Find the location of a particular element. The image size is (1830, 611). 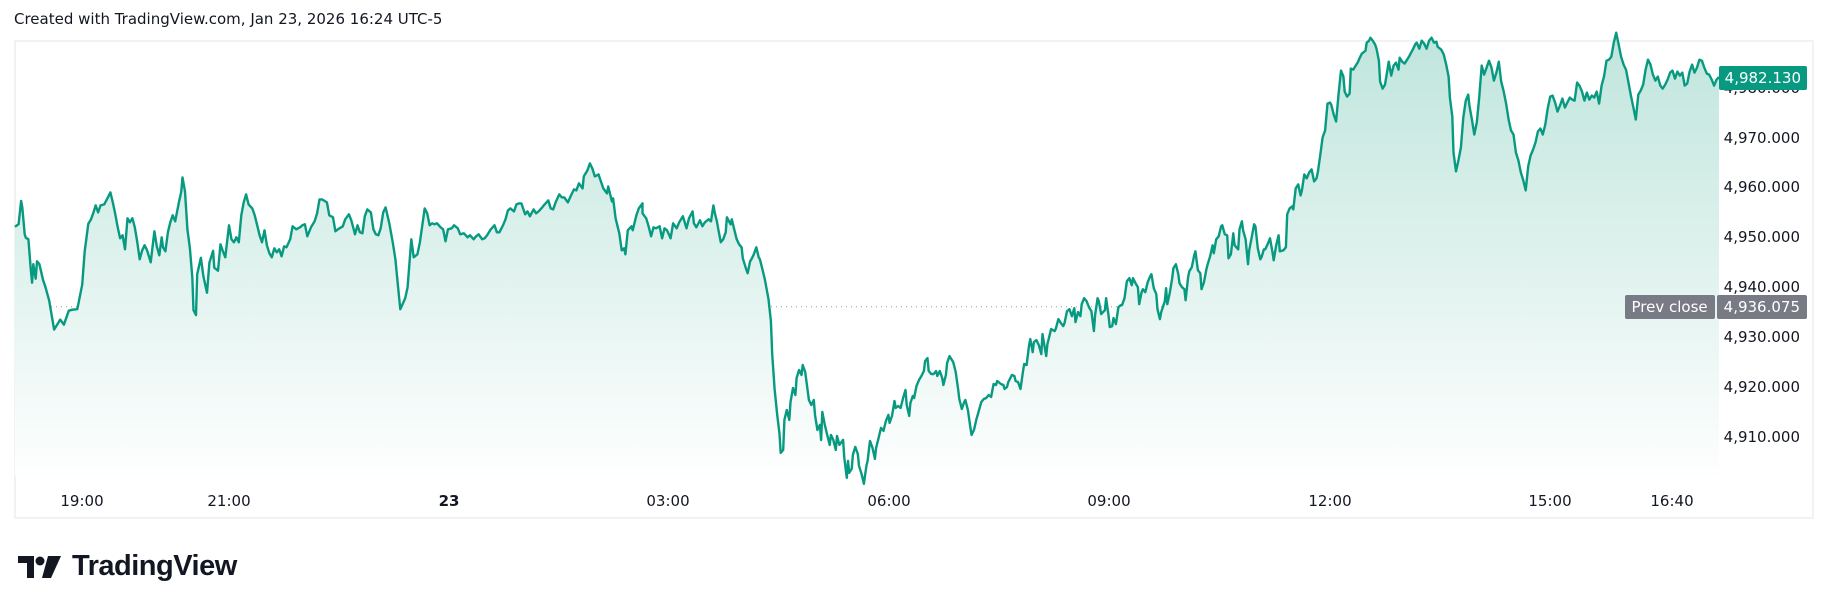

tradingview-logo-text: TradingView is located at coordinates (154, 566).